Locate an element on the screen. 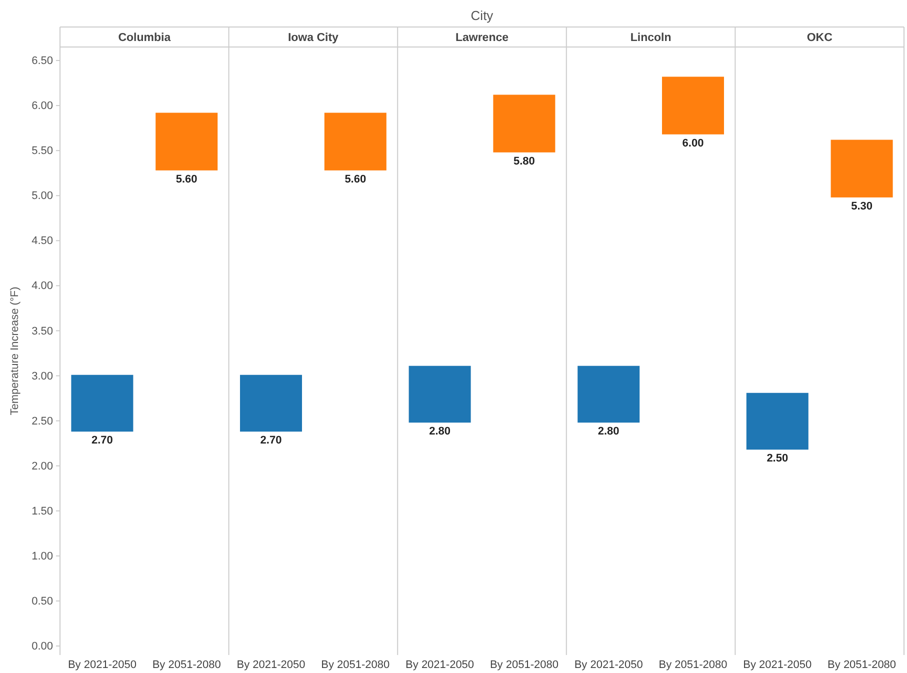 This screenshot has height=673, width=907. y-tick-label: 2.50 is located at coordinates (42, 421).